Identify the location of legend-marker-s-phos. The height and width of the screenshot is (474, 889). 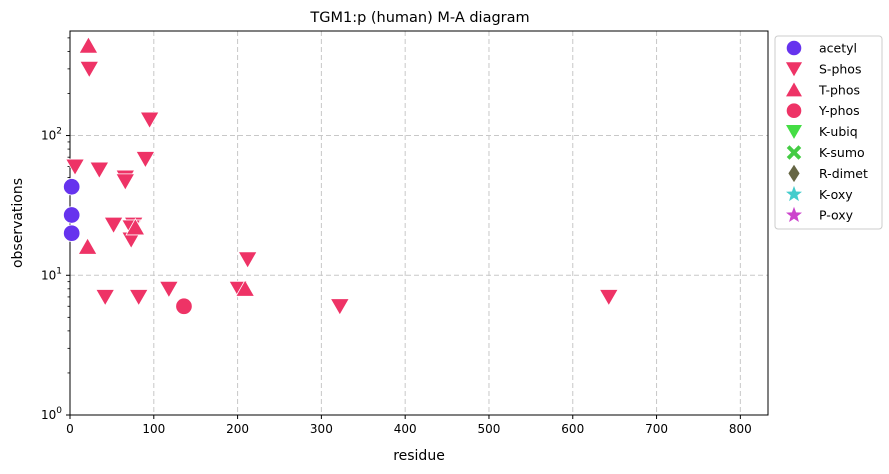
(794, 69).